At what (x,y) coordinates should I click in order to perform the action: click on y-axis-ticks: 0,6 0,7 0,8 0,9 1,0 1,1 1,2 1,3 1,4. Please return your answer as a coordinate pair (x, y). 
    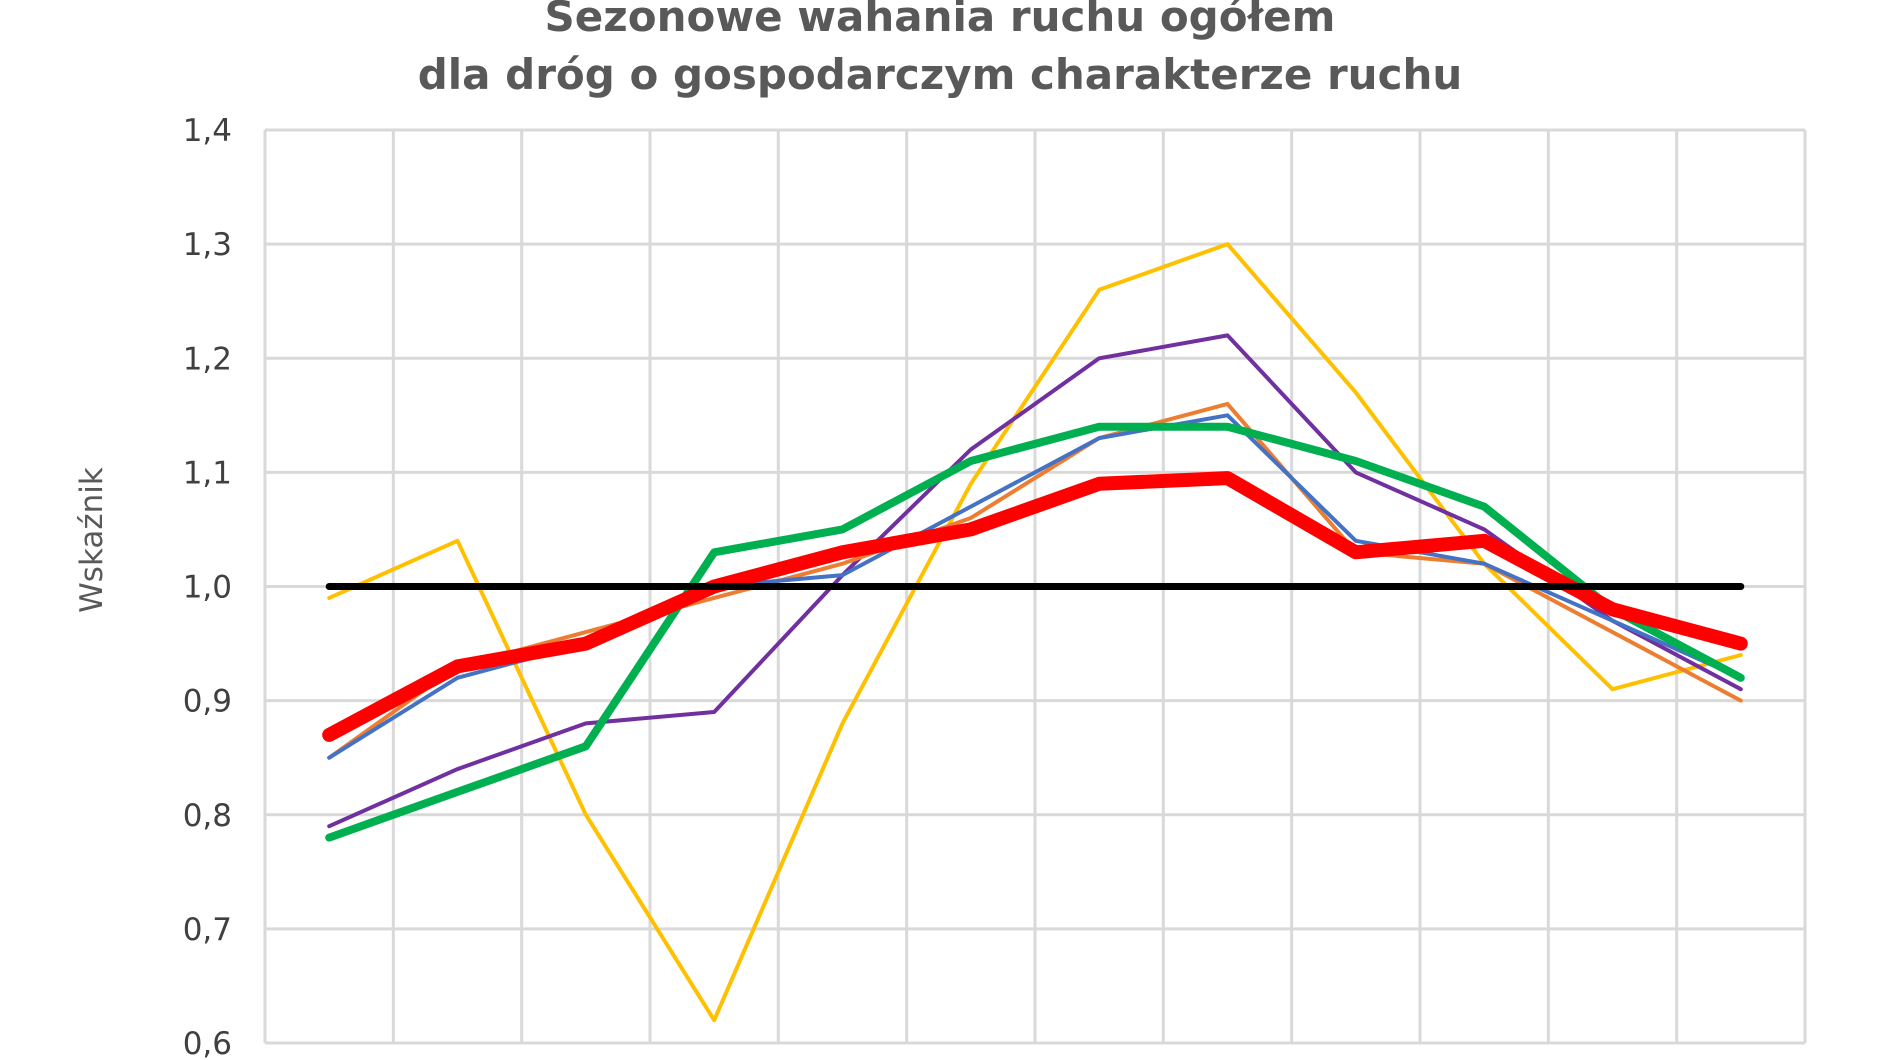
    Looking at the image, I should click on (207, 586).